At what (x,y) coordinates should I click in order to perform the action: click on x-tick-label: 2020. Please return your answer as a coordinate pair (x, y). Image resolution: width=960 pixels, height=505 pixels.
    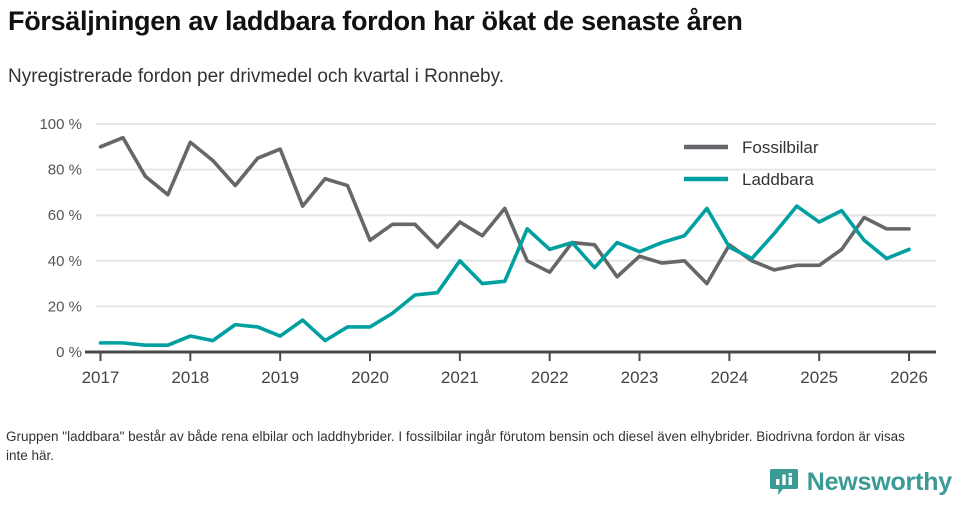
    Looking at the image, I should click on (370, 377).